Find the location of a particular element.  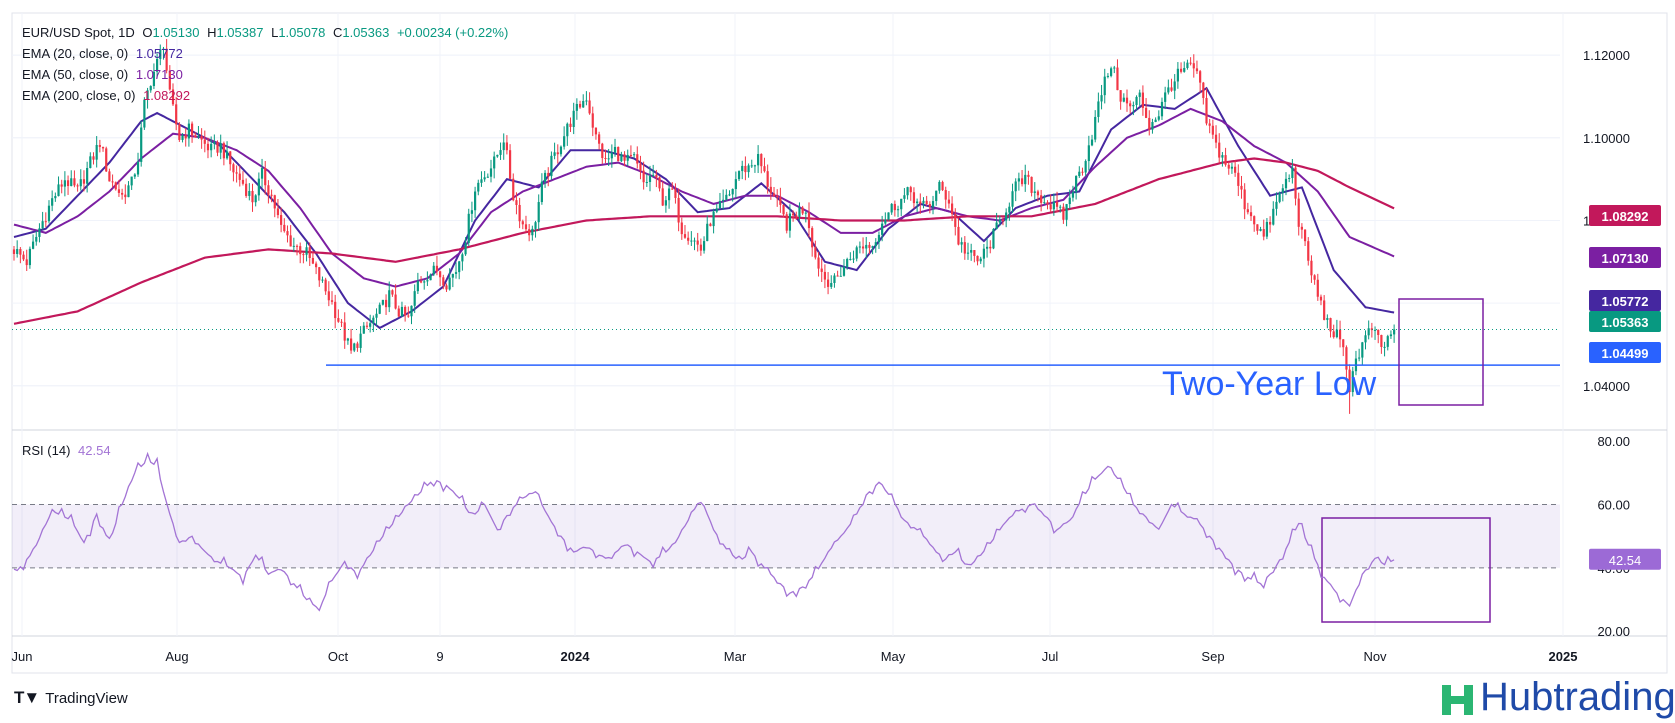

price-label-text: 1.05772 is located at coordinates (1625, 301).